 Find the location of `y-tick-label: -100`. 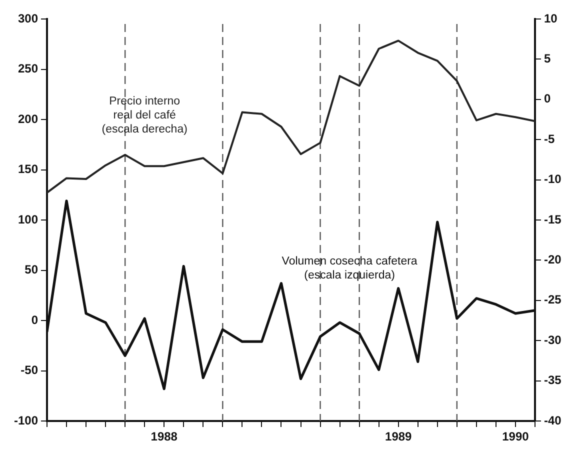

y-tick-label: -100 is located at coordinates (26, 420).